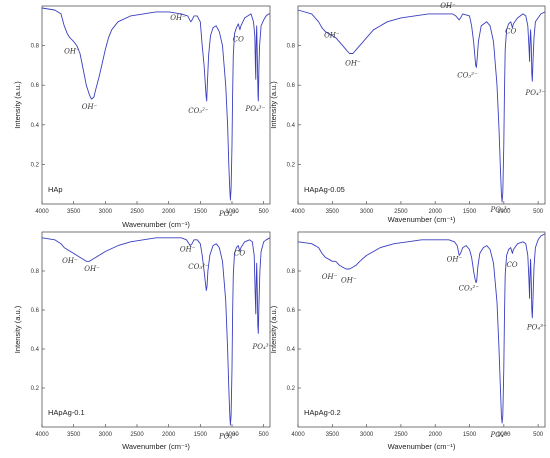 The width and height of the screenshot is (550, 458). What do you see at coordinates (66, 412) in the screenshot?
I see `sample-label: HApAg-0.1` at bounding box center [66, 412].